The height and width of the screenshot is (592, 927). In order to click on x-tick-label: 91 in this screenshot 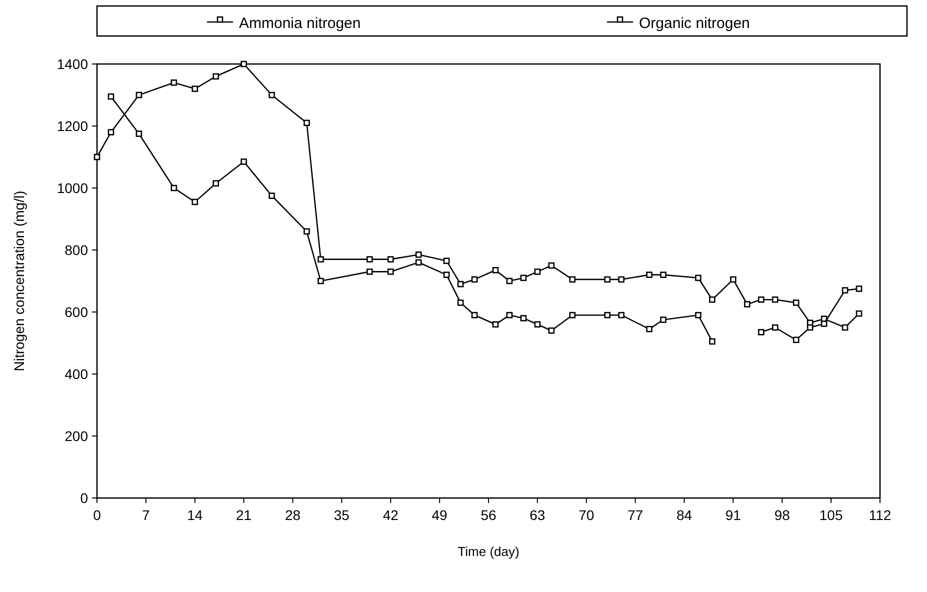, I will do `click(733, 515)`.